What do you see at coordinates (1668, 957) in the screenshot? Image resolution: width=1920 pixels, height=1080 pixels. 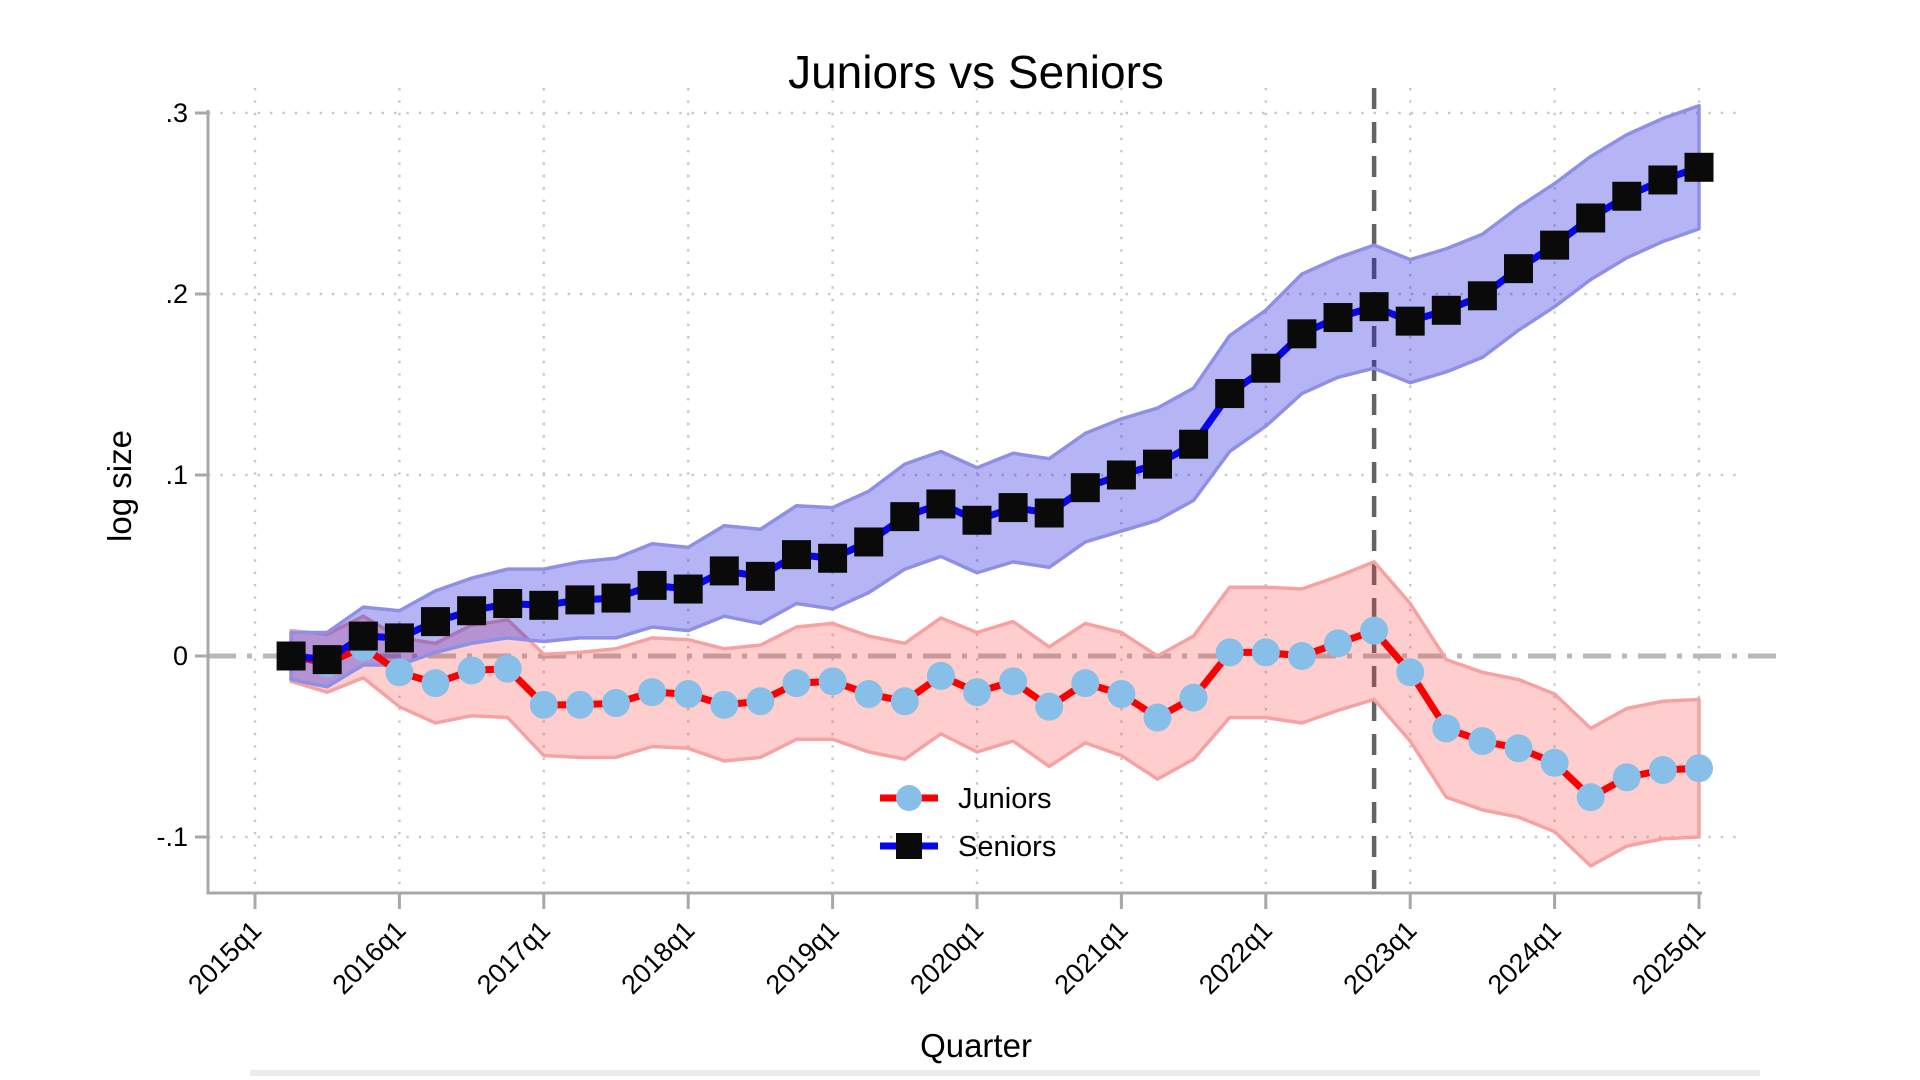 I see `x-tick-label: 2025q1` at bounding box center [1668, 957].